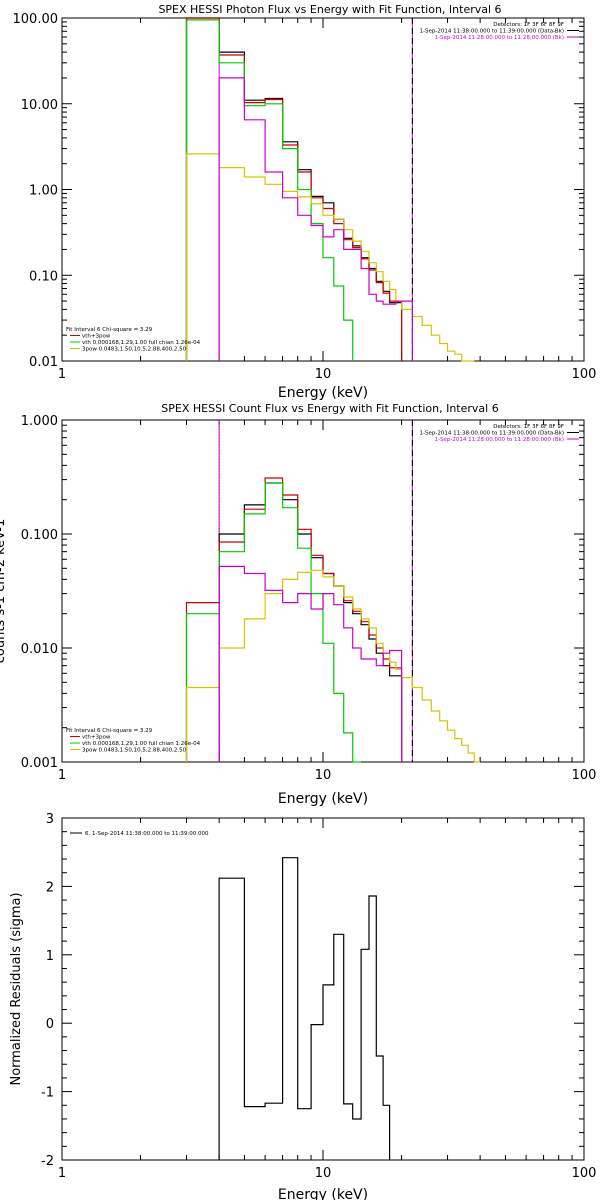 Image resolution: width=600 pixels, height=1200 pixels. I want to click on y-tick-label: 10.00, so click(39, 105).